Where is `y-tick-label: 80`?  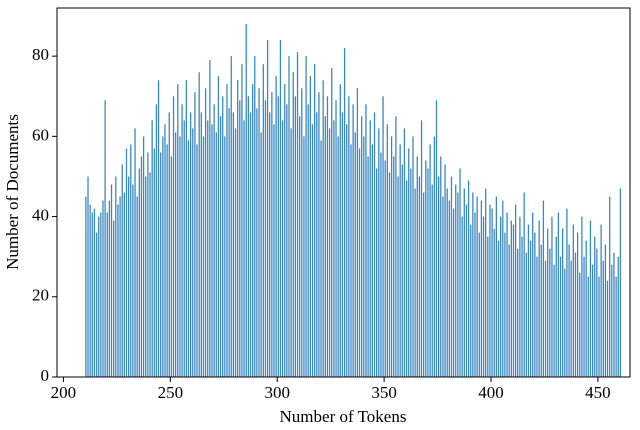 y-tick-label: 80 is located at coordinates (40, 54).